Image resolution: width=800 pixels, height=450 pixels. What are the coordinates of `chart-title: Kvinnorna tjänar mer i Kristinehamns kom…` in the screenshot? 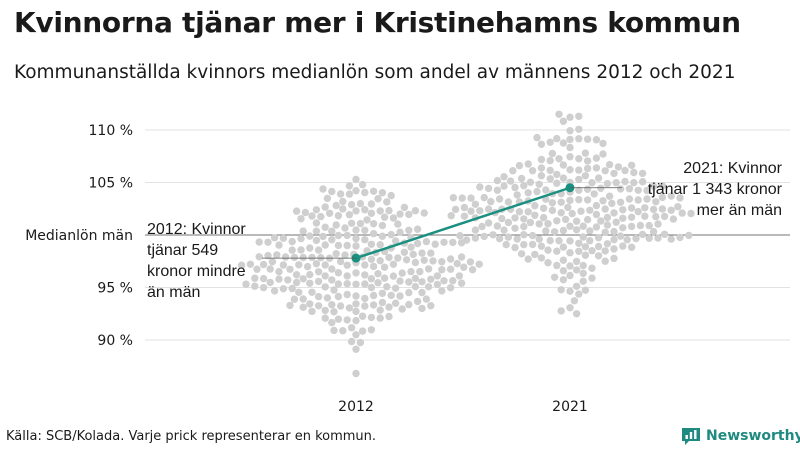 It's located at (377, 22).